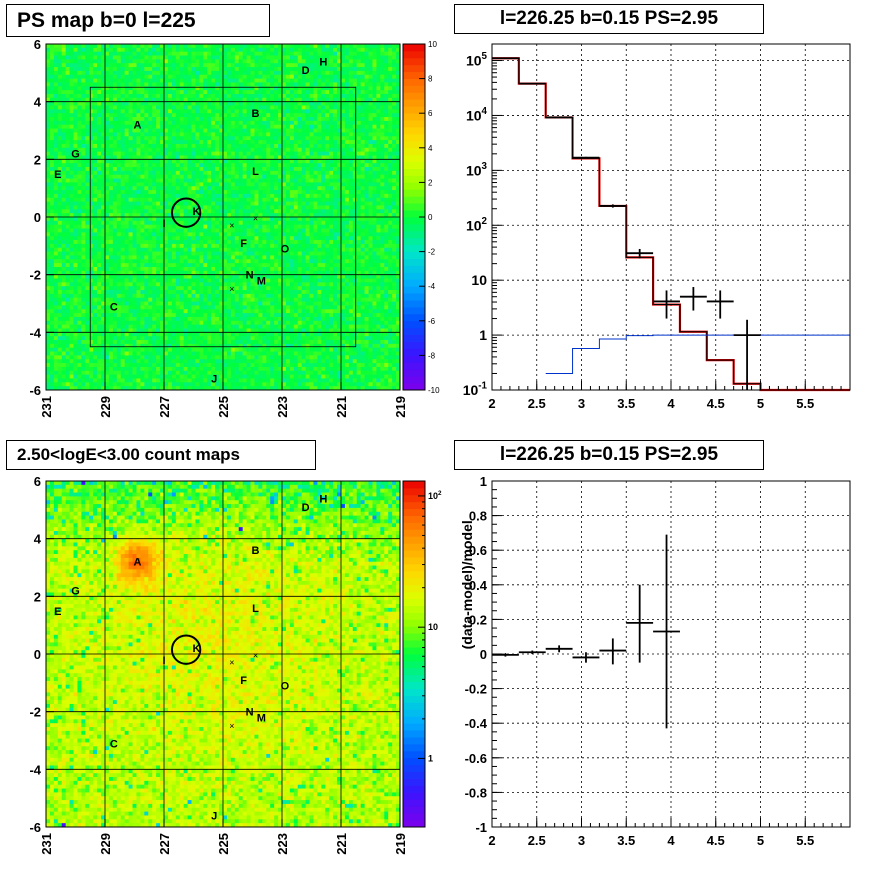  I want to click on y-tick-label: -1, so click(481, 827).